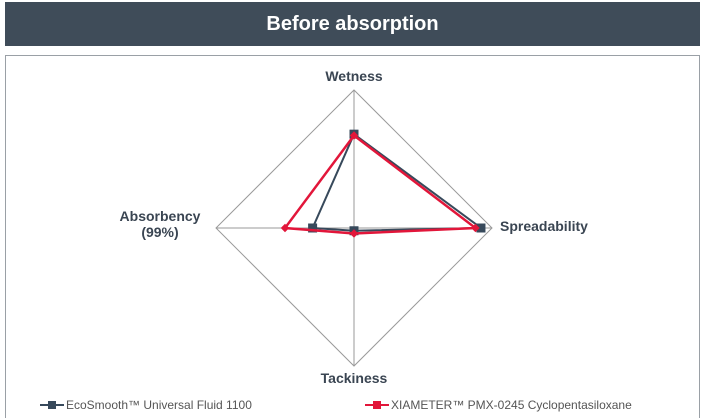 The height and width of the screenshot is (419, 705). I want to click on legend-item: EcoSmooth™ Universal Fluid 1100, so click(146, 405).